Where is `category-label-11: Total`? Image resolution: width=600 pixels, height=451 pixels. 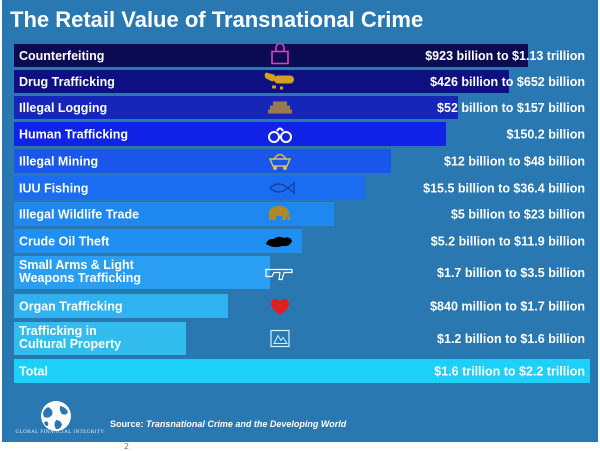 category-label-11: Total is located at coordinates (33, 372).